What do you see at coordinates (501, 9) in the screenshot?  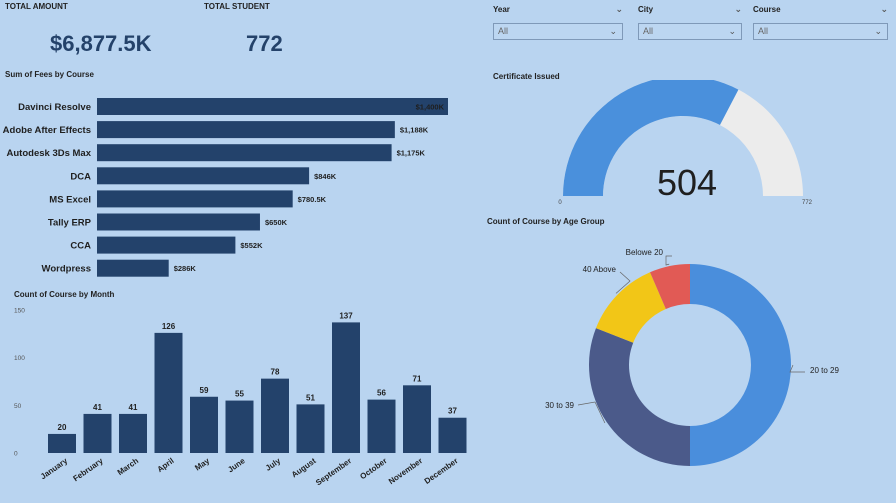 I see `year-slicer-label: Year` at bounding box center [501, 9].